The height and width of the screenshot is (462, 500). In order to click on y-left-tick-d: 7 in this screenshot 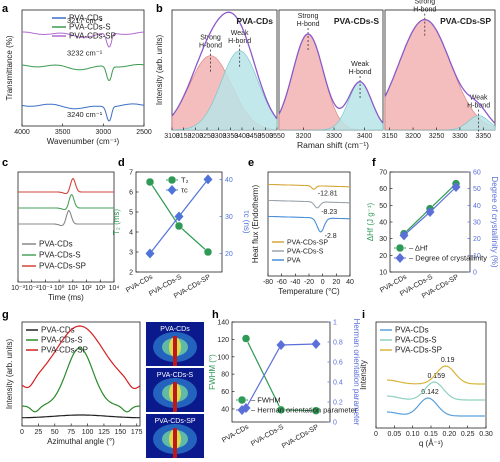, I will do `click(131, 173)`.